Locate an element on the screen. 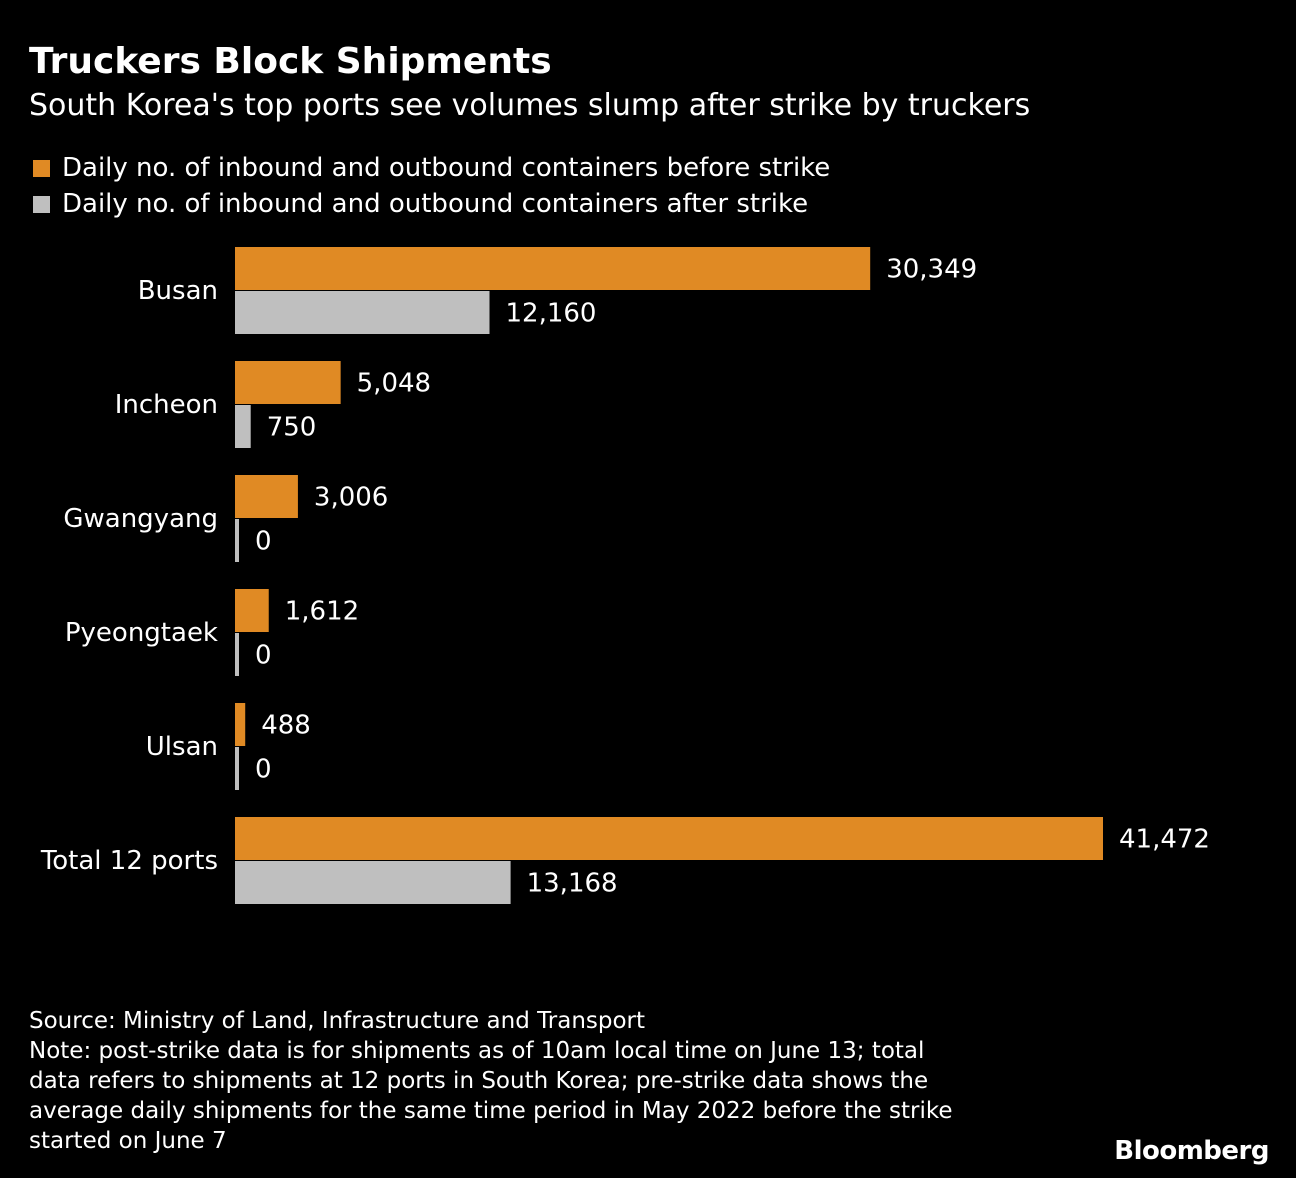 Image resolution: width=1296 pixels, height=1178 pixels. bar-after-gwangyang is located at coordinates (237, 540).